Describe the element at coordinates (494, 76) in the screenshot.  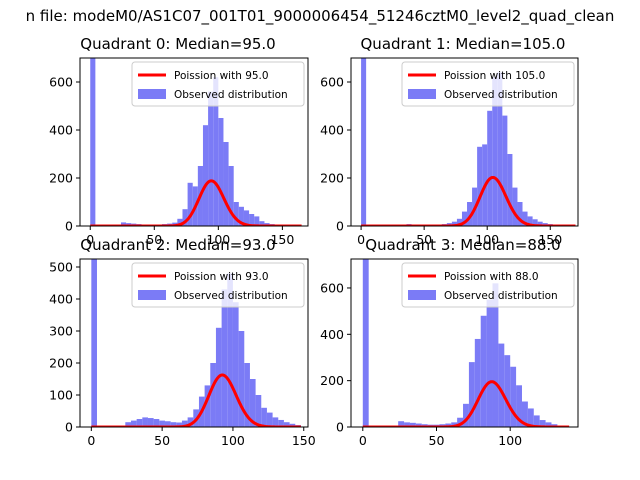
I see `legend-poisson-label: Poission with 105.0` at that location.